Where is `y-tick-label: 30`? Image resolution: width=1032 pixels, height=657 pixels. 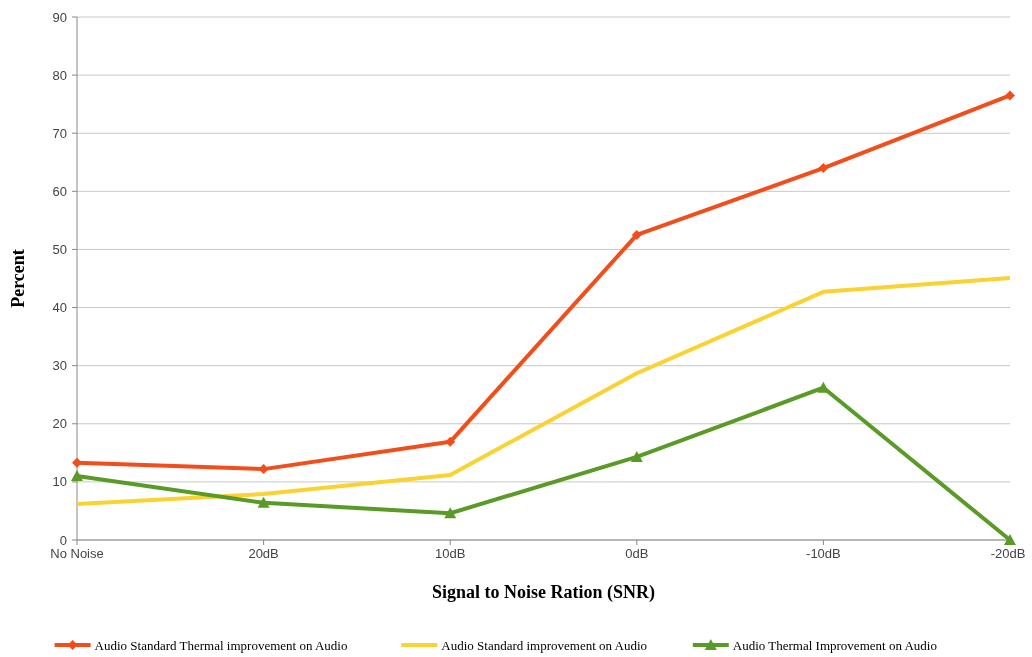
y-tick-label: 30 is located at coordinates (59, 366).